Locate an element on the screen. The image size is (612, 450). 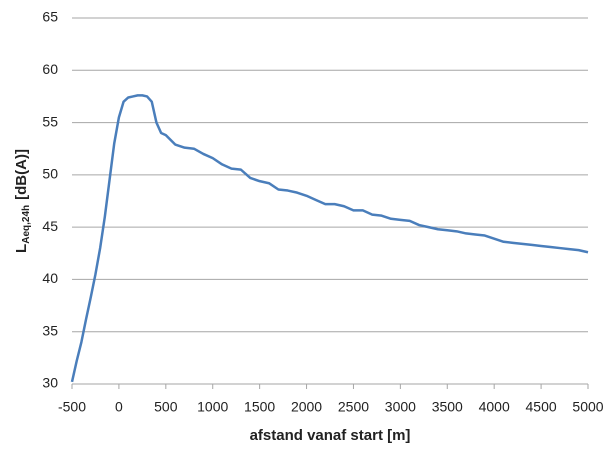
x-tick-label: -500 is located at coordinates (72, 407).